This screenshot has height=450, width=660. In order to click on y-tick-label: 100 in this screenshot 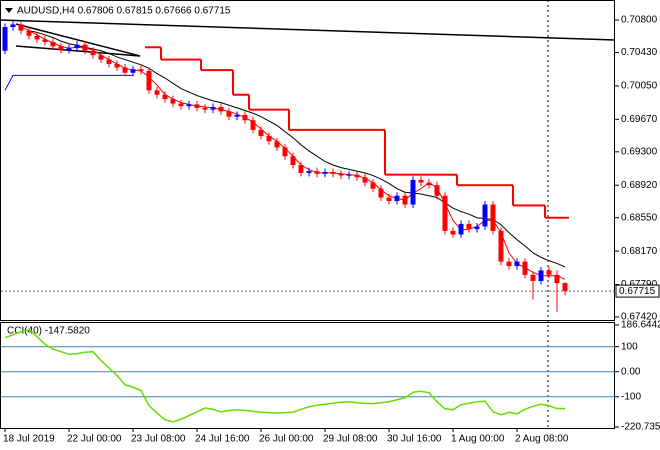, I will do `click(629, 346)`.